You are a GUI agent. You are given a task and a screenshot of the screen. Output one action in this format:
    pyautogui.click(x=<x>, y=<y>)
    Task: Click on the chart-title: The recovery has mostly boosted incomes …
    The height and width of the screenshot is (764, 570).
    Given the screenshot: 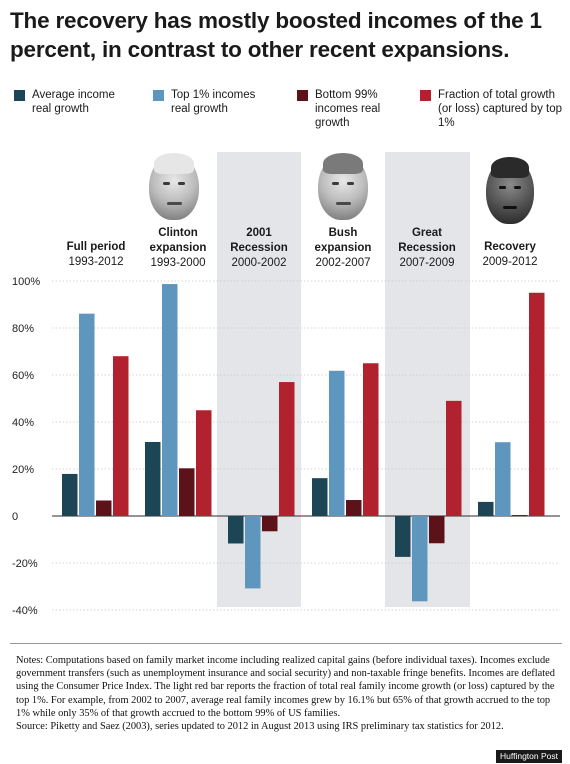 What is the action you would take?
    pyautogui.click(x=276, y=35)
    